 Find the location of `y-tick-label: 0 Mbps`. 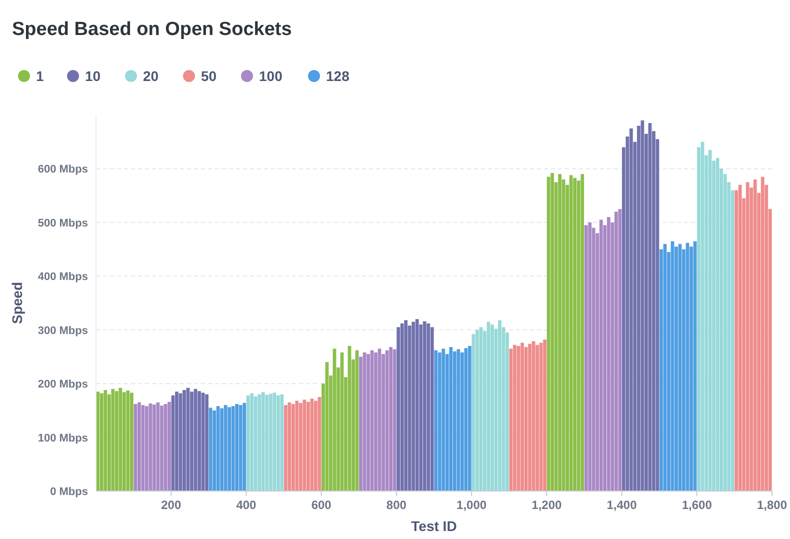

y-tick-label: 0 Mbps is located at coordinates (69, 492).